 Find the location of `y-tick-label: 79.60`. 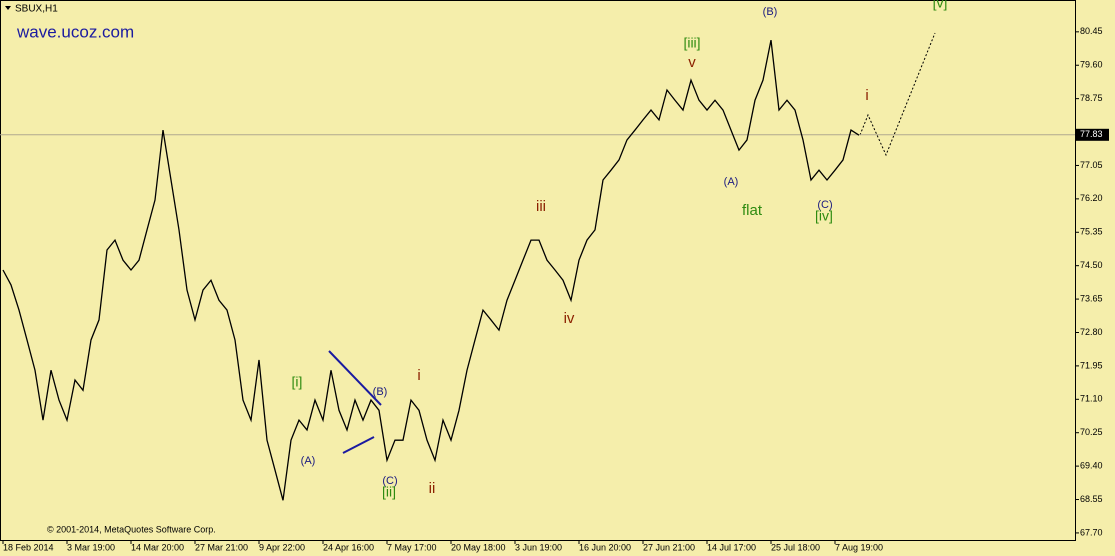

y-tick-label: 79.60 is located at coordinates (1091, 65).